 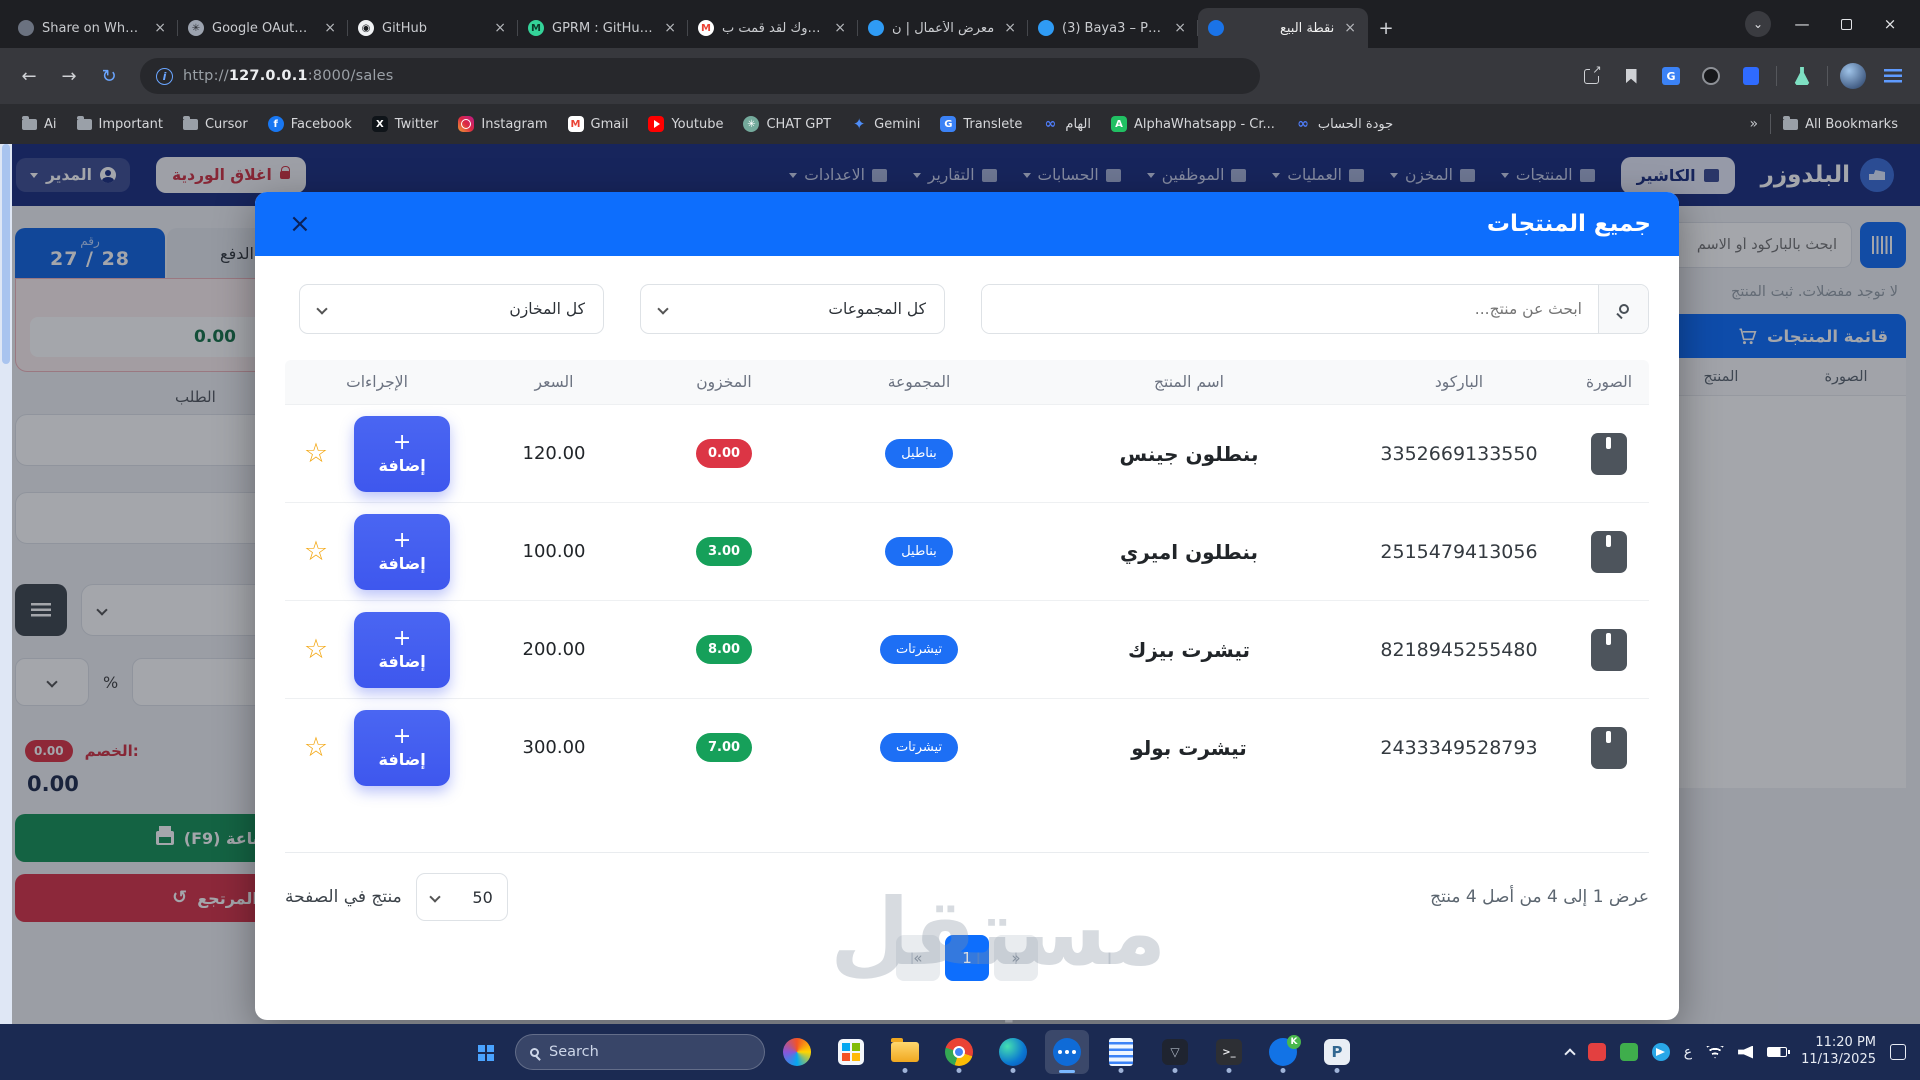 What do you see at coordinates (1623, 309) in the screenshot?
I see `search-button` at bounding box center [1623, 309].